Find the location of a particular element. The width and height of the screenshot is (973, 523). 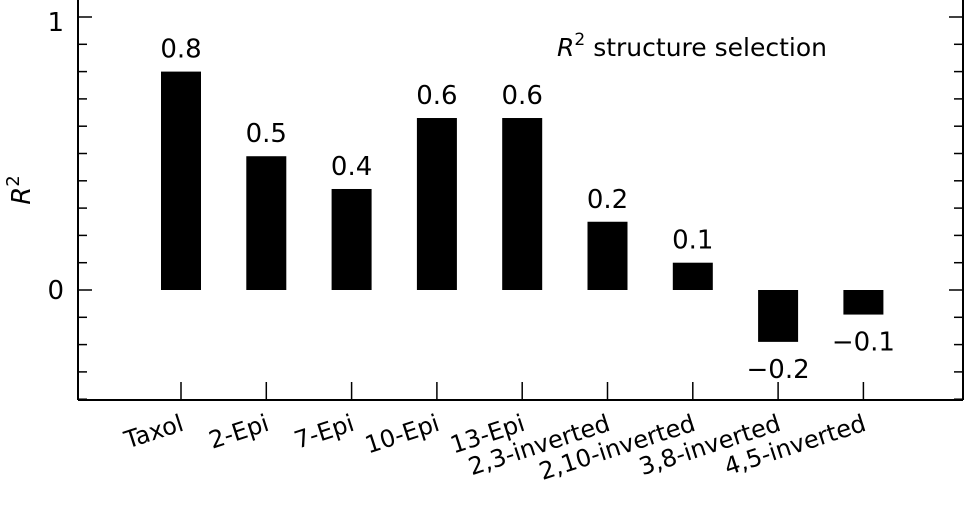

category-label: 10-Epi is located at coordinates (402, 434).